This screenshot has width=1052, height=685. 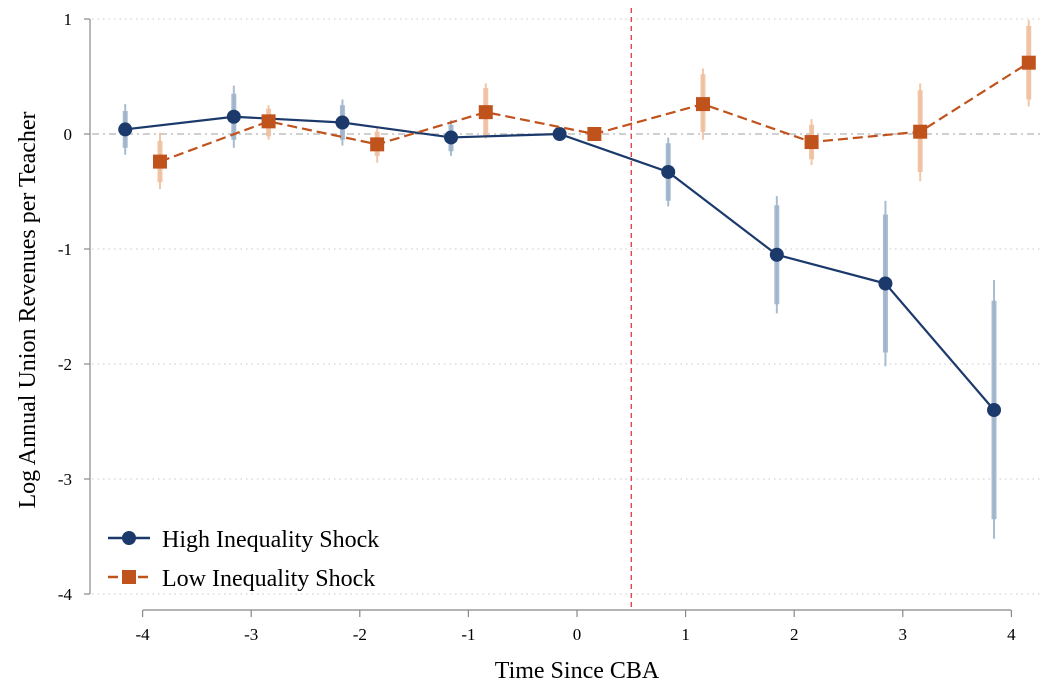 What do you see at coordinates (28, 309) in the screenshot?
I see `y-axis-title: Log Annual Union Revenues per Teacher` at bounding box center [28, 309].